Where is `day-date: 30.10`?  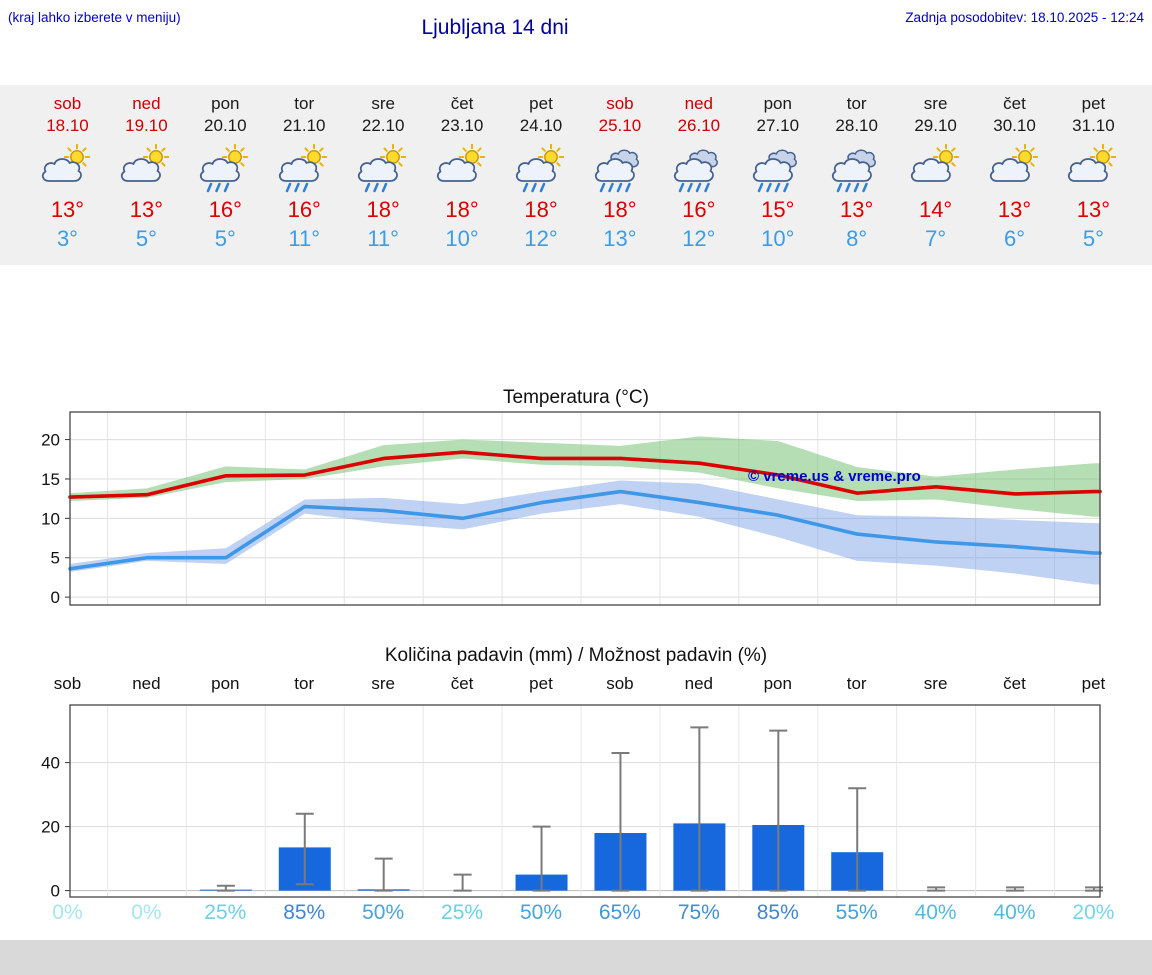 day-date: 30.10 is located at coordinates (1014, 126).